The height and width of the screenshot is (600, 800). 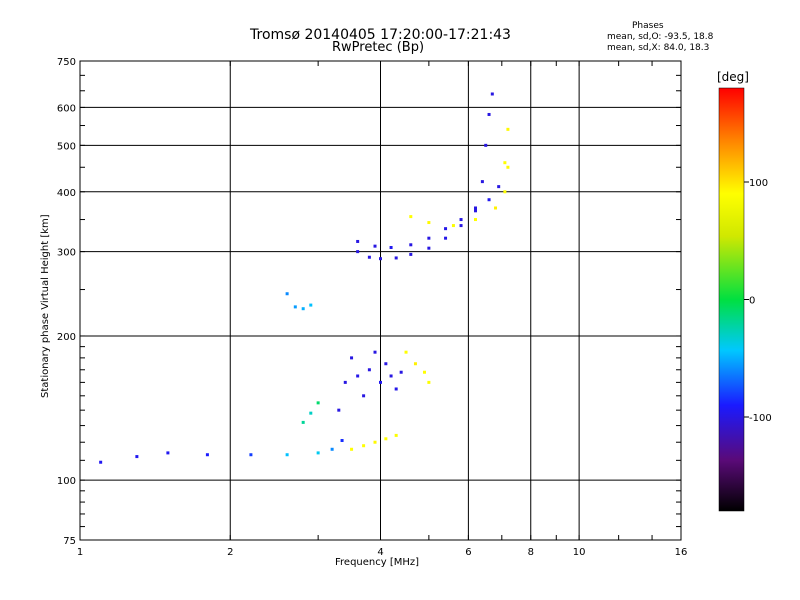 I want to click on x-tick-label: 16, so click(x=681, y=552).